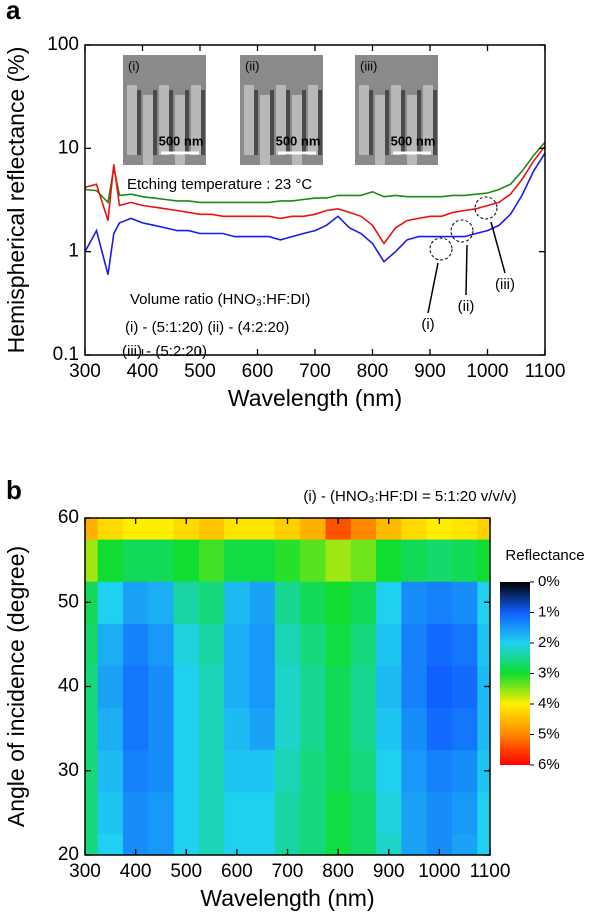 This screenshot has height=922, width=600. Describe the element at coordinates (549, 642) in the screenshot. I see `colorbar-label: 2%` at that location.